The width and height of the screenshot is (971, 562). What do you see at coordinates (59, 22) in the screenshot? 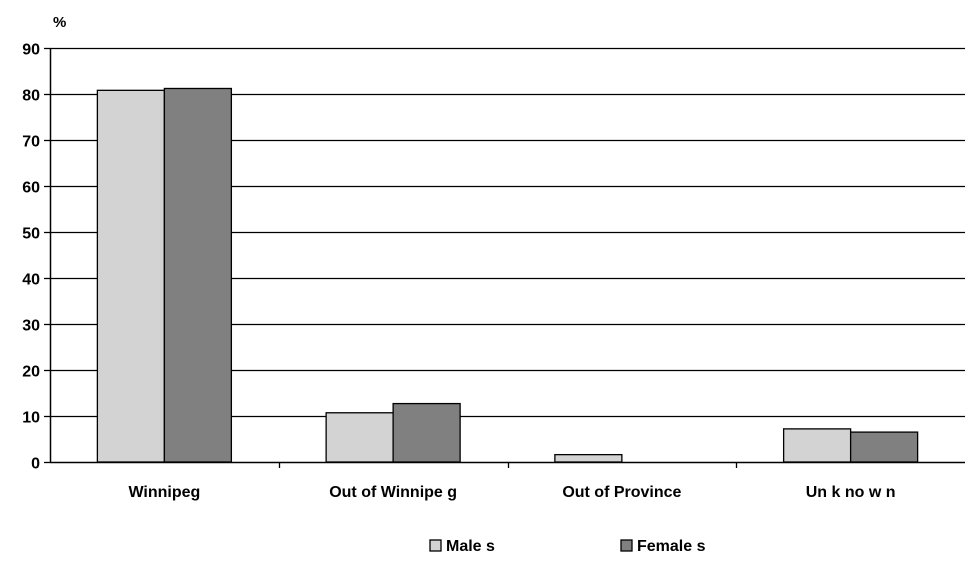
I see `y-axis-unit-label: %` at bounding box center [59, 22].